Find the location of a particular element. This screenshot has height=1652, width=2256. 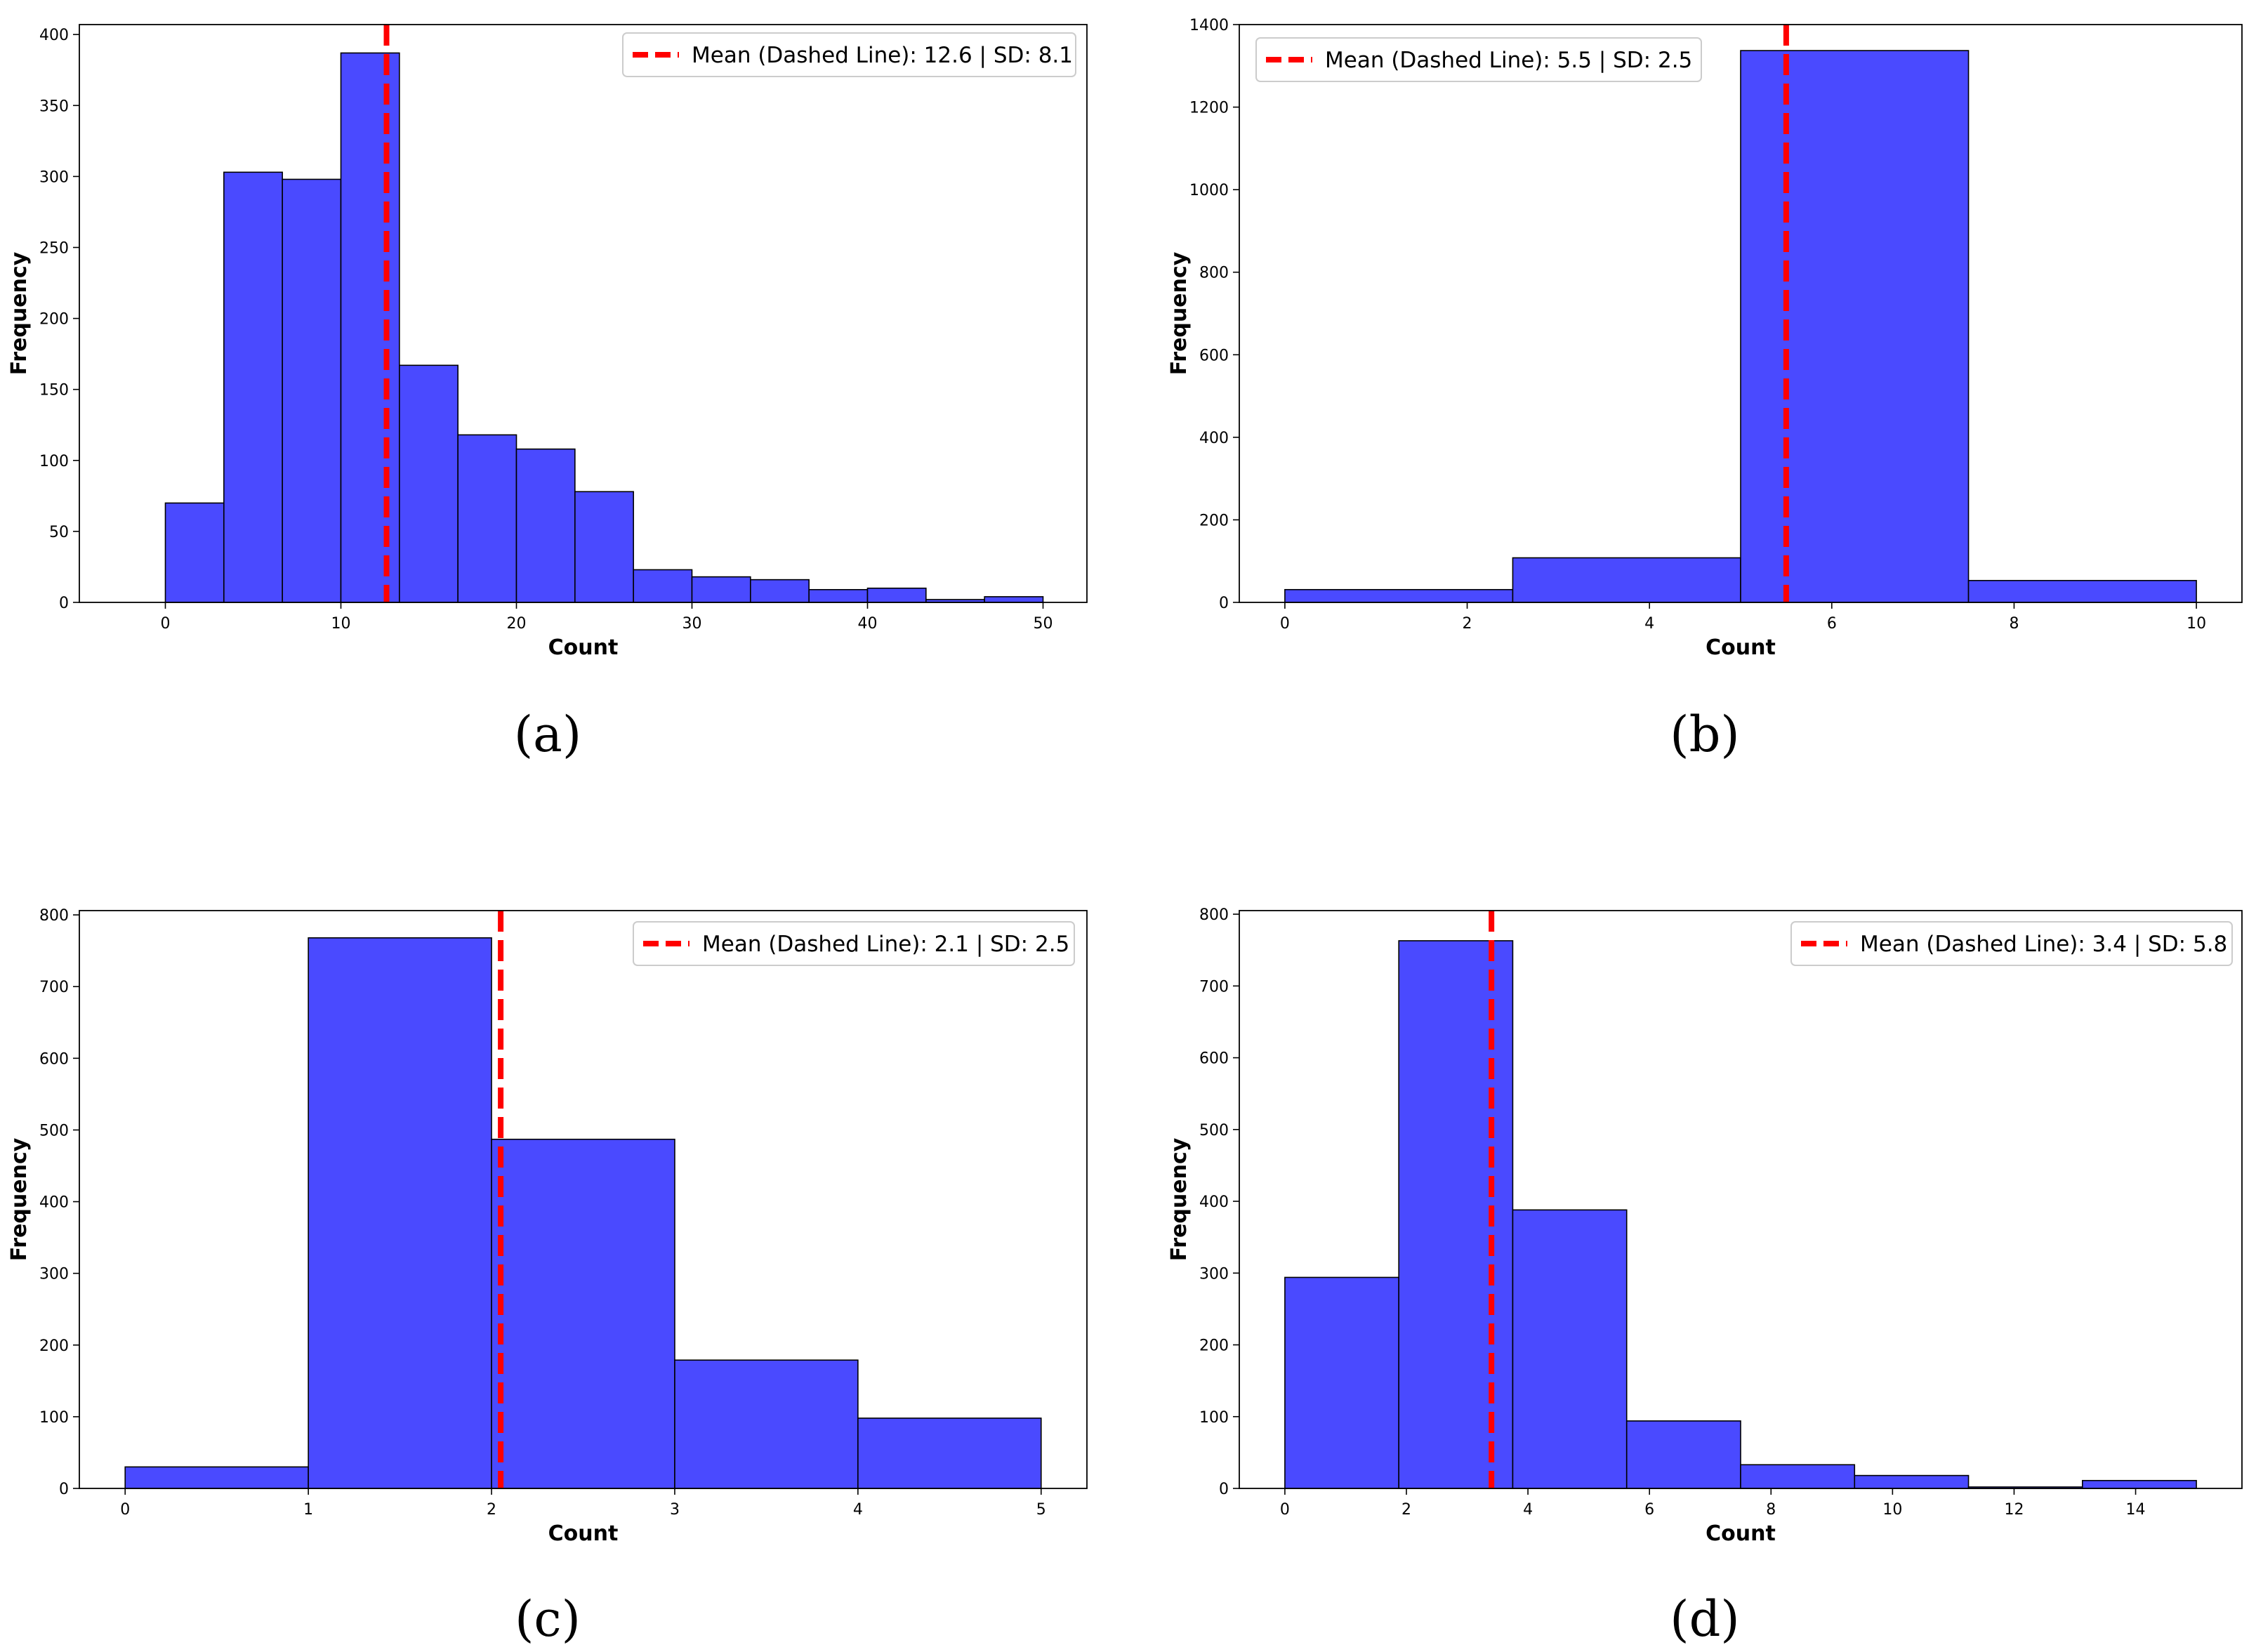

y-tick-label: 1000 is located at coordinates (1209, 190).